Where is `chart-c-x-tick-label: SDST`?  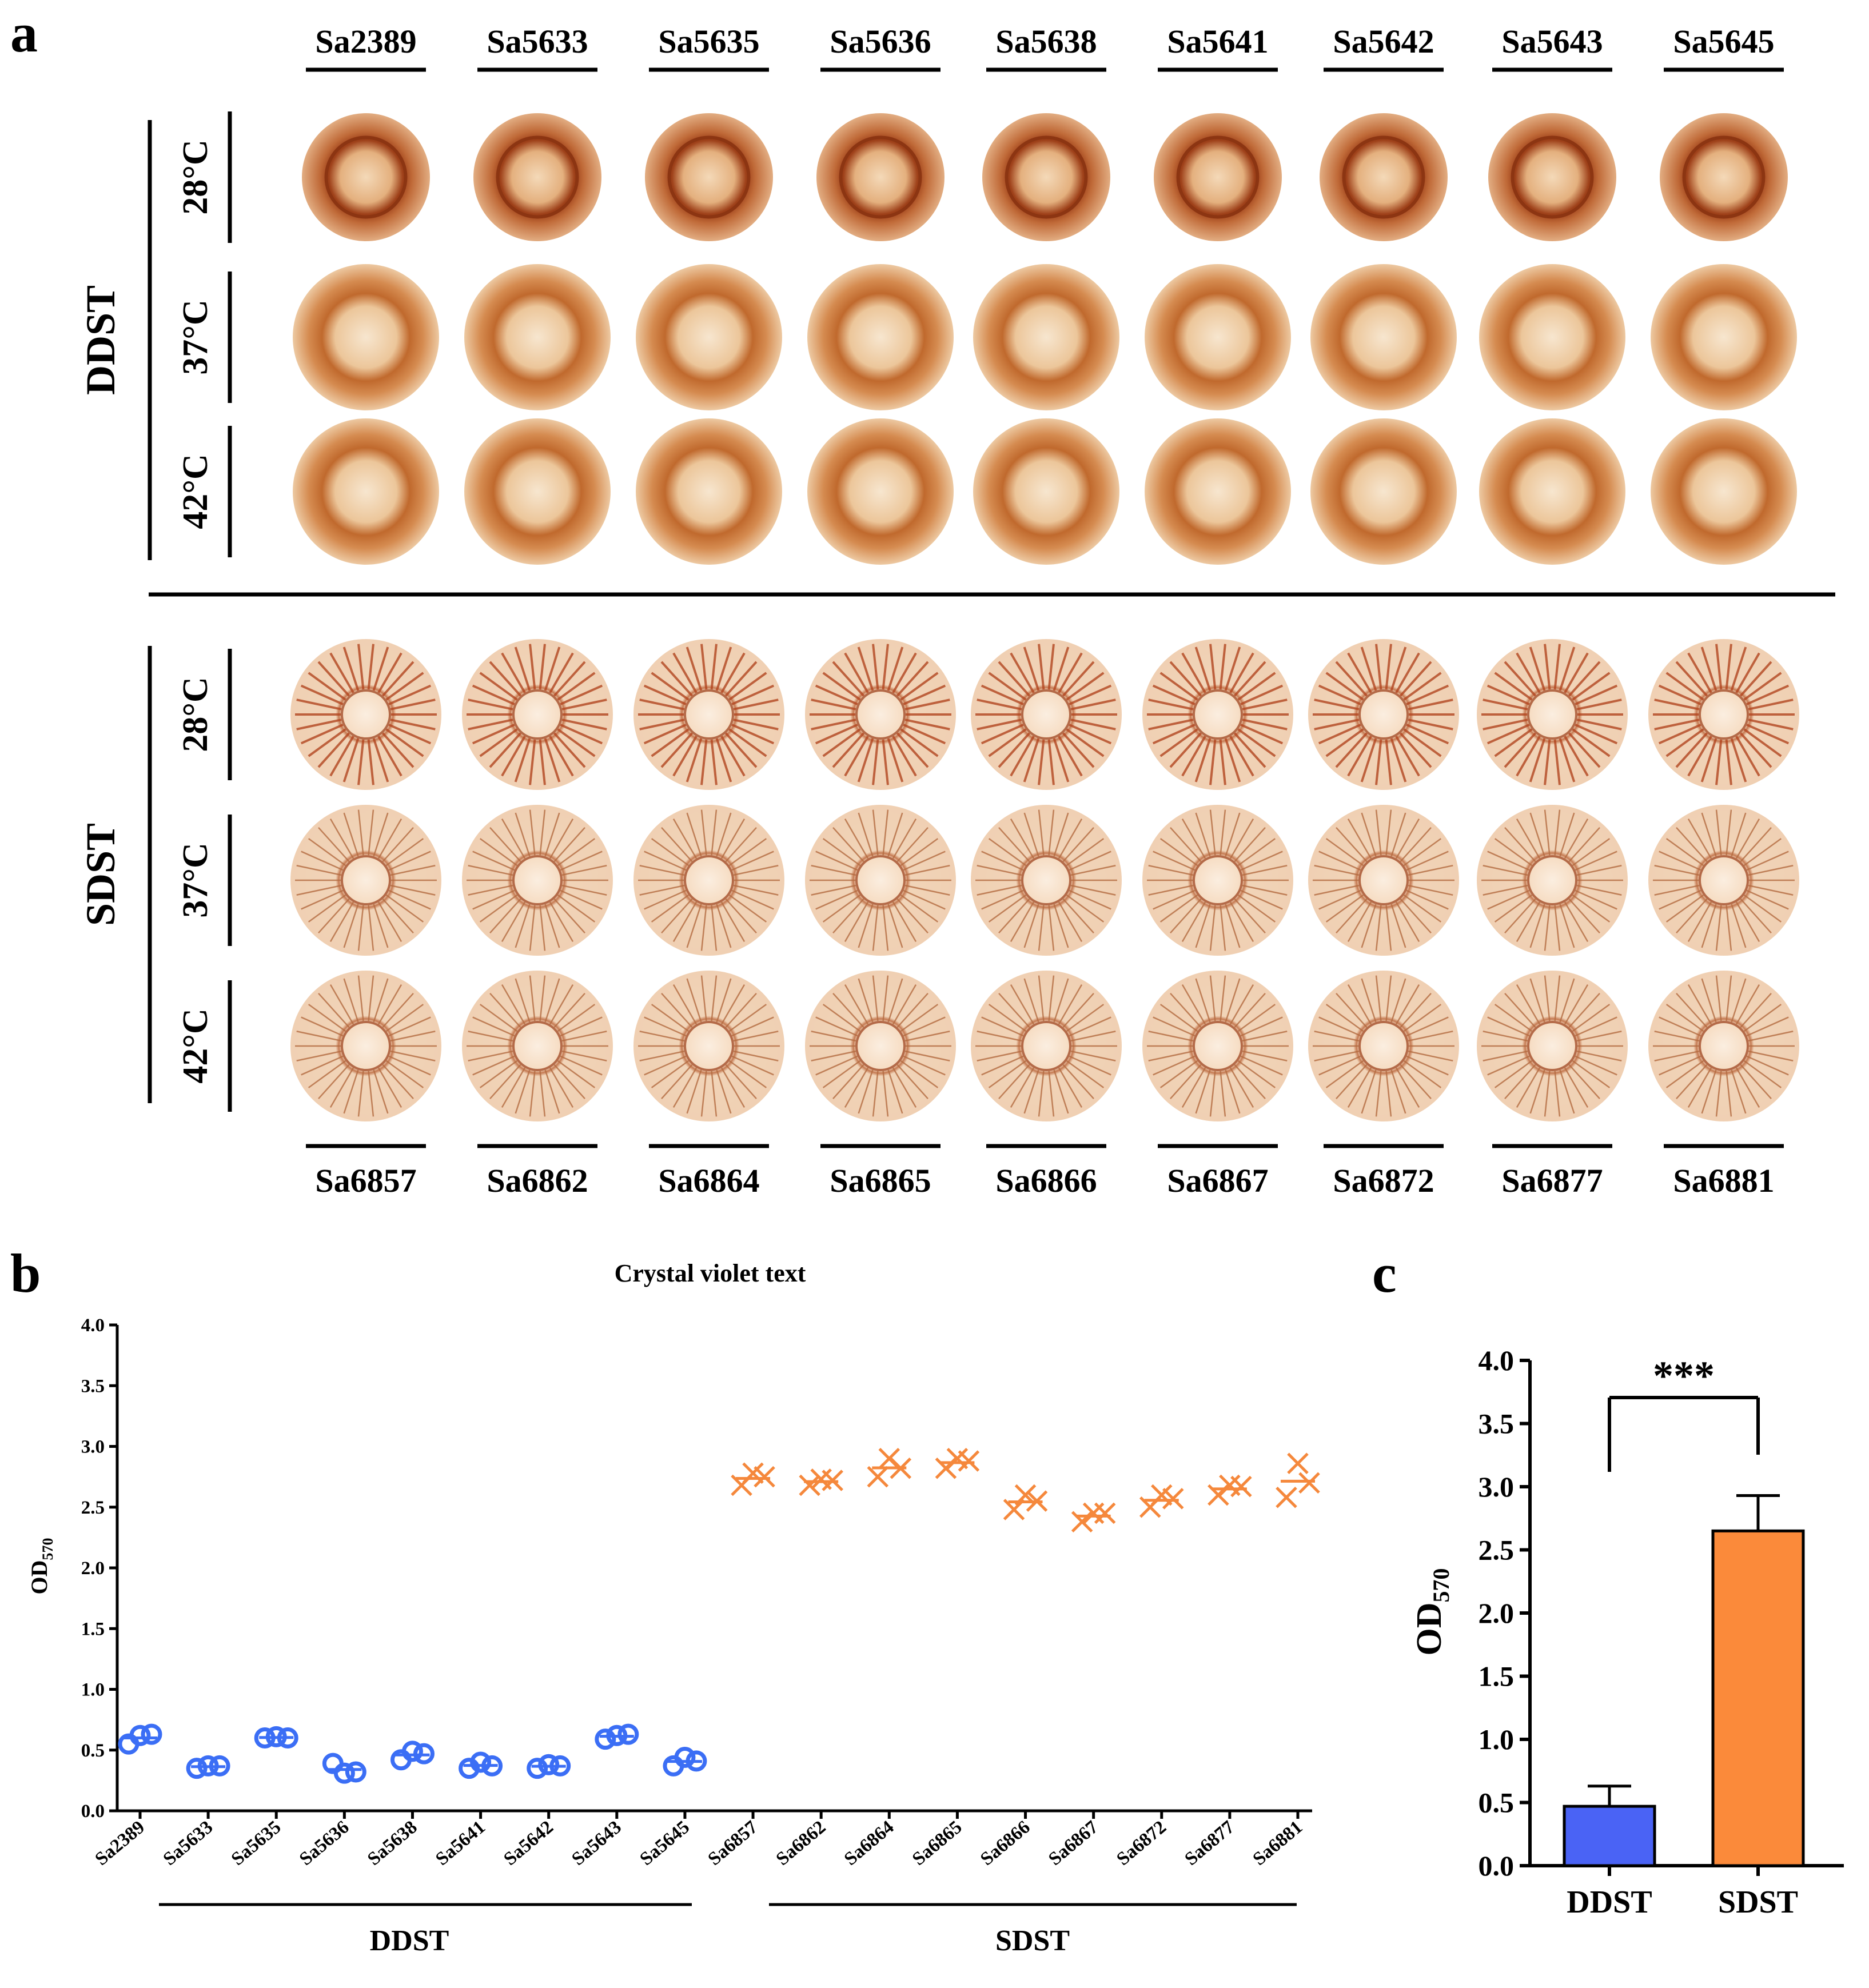 chart-c-x-tick-label: SDST is located at coordinates (1758, 1903).